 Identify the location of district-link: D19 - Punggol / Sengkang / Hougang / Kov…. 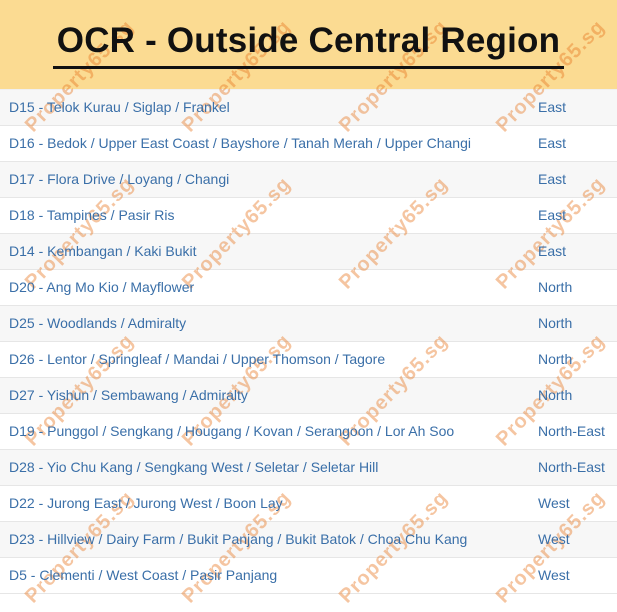
(232, 431).